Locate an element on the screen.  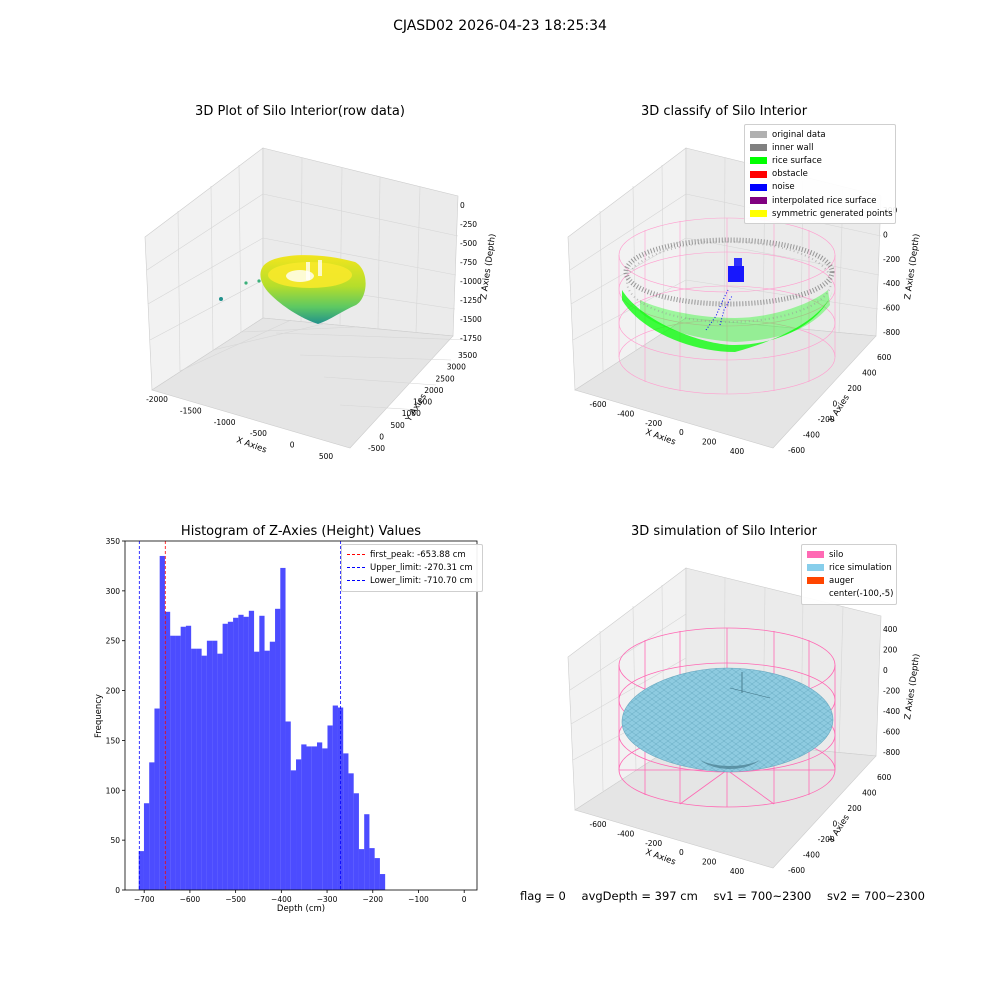
y-tick-label: 2000 is located at coordinates (433, 390).